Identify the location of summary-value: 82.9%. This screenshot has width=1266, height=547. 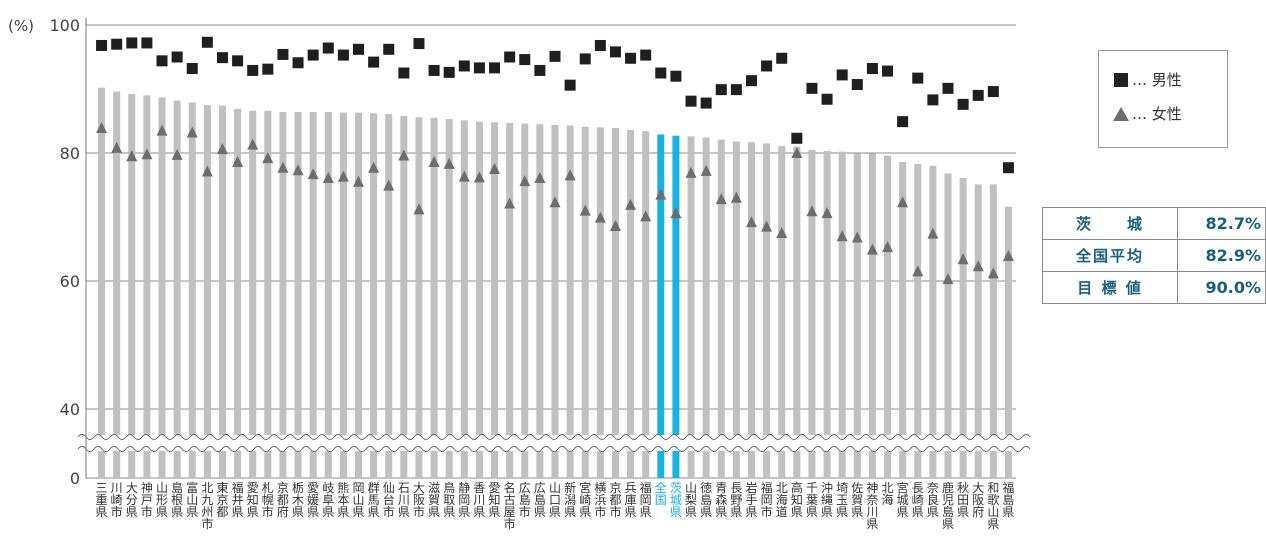
(1221, 255).